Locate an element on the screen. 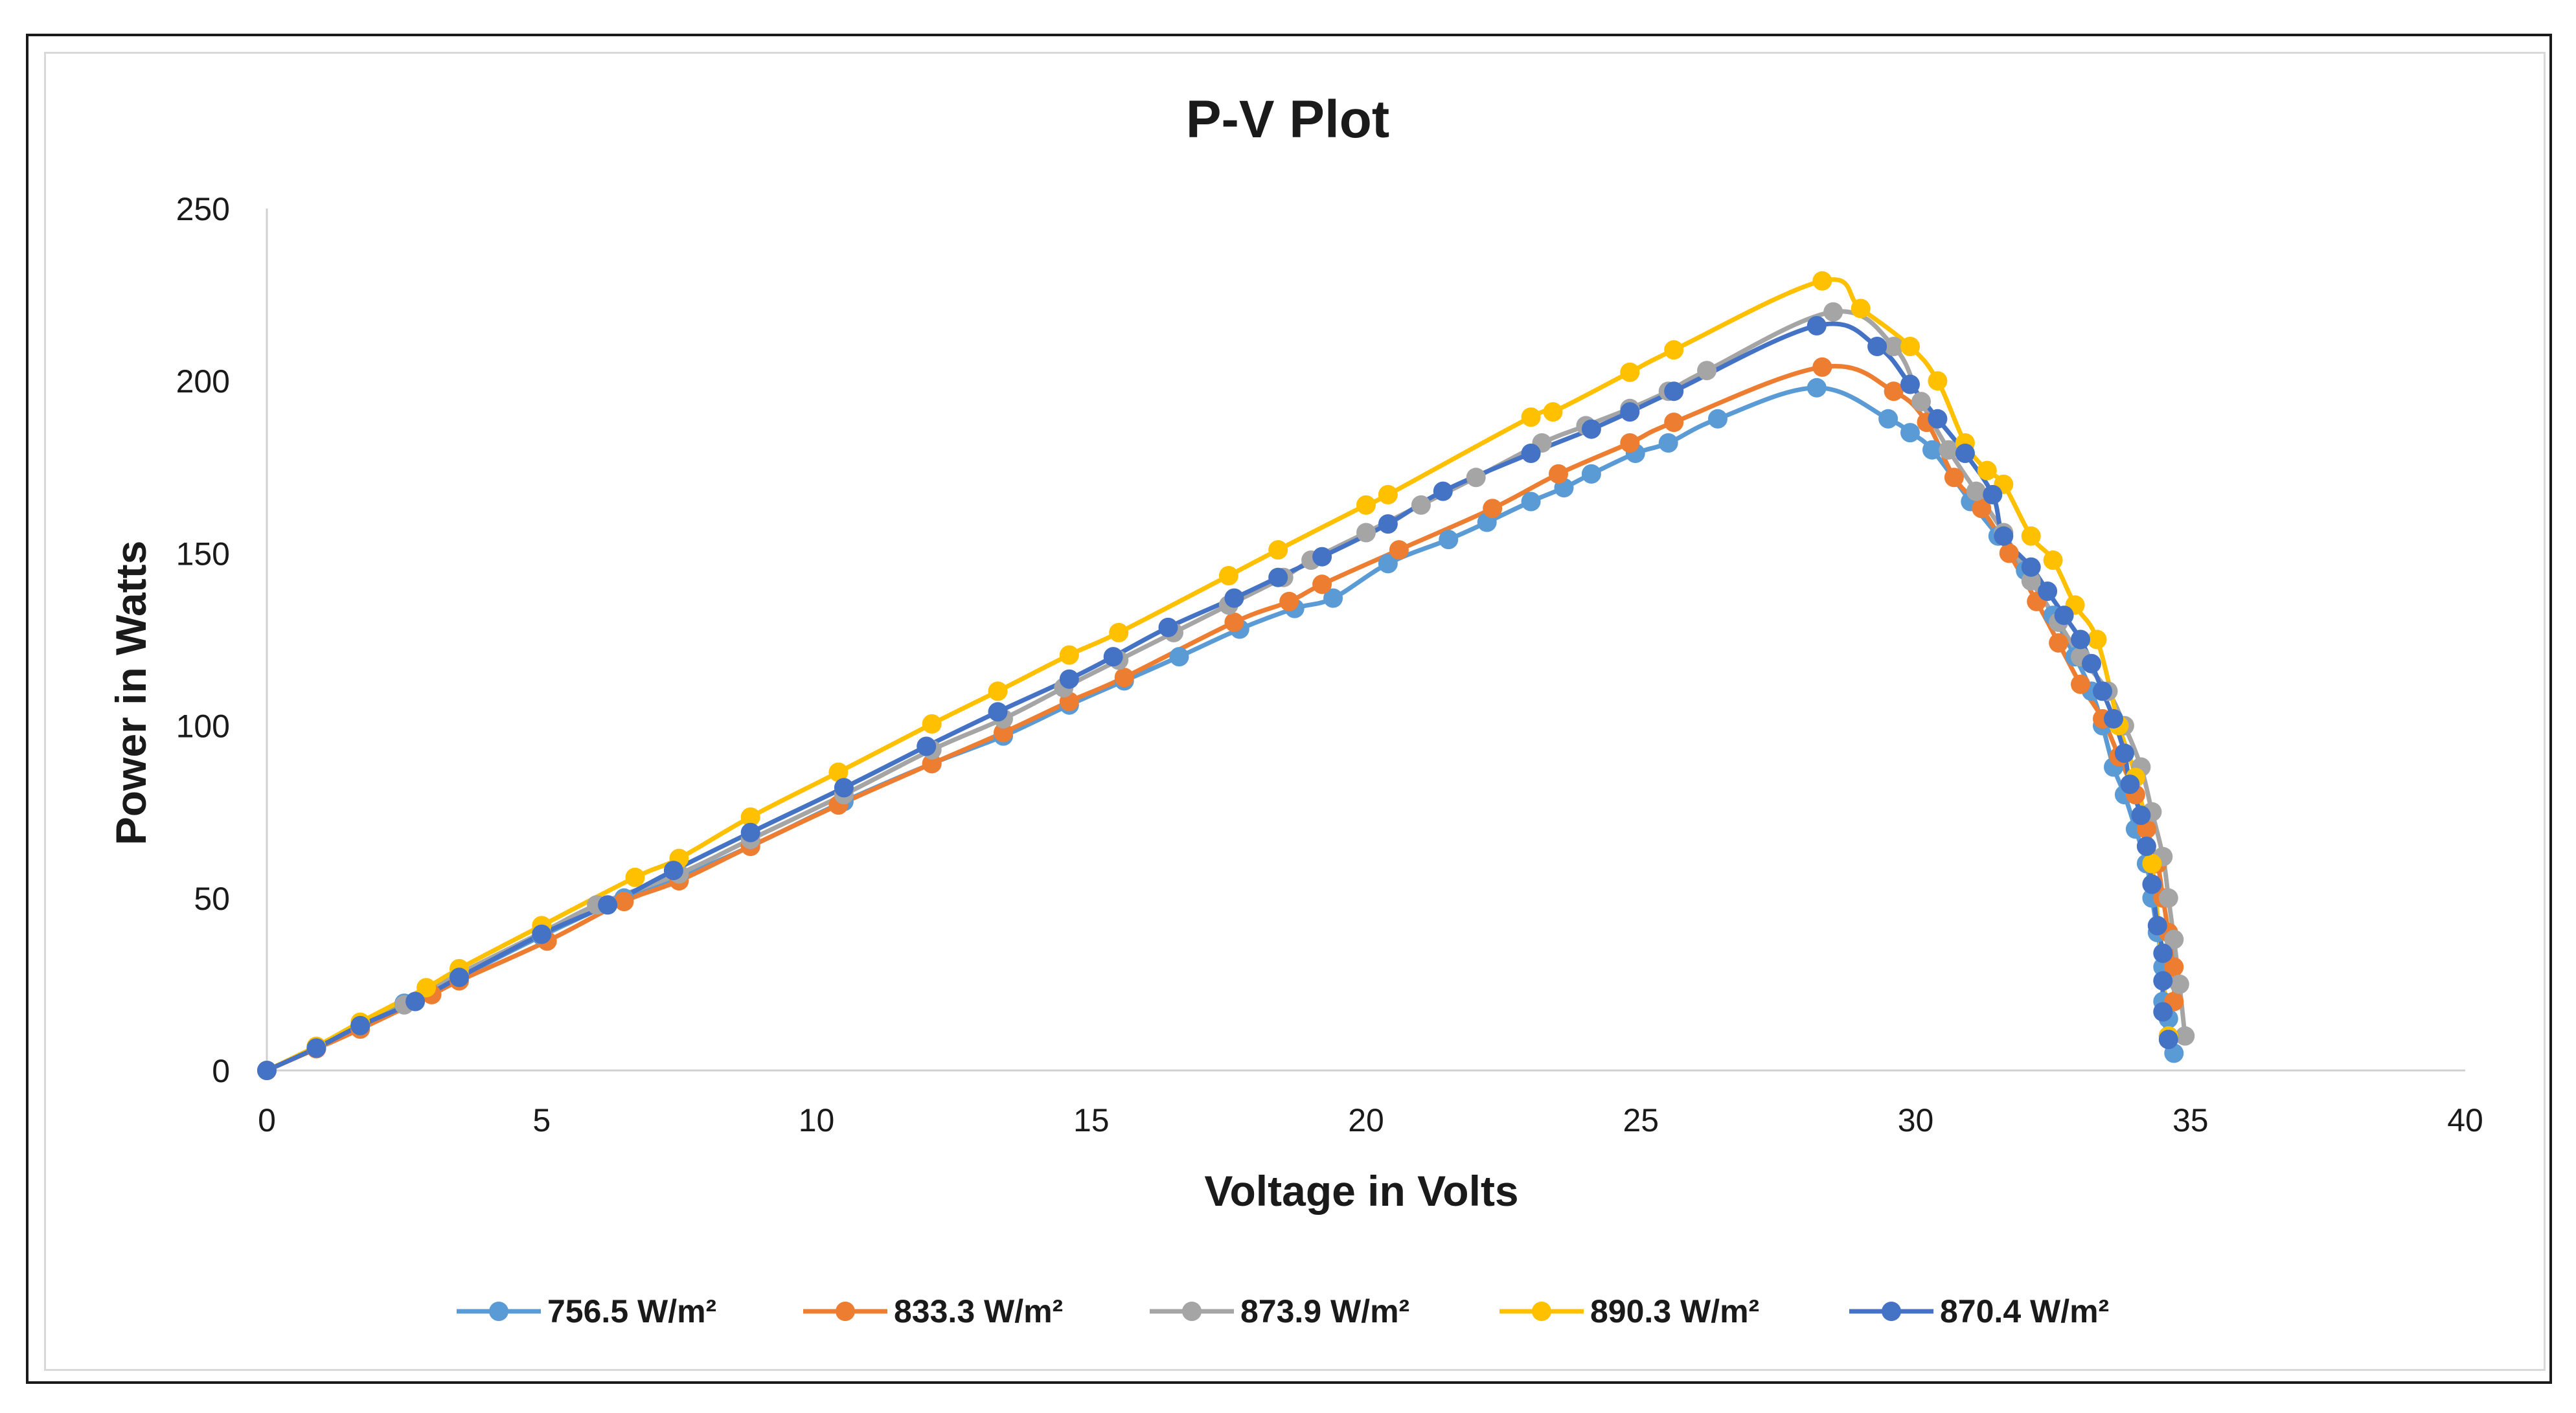  y-tick-label: 200 is located at coordinates (203, 381).